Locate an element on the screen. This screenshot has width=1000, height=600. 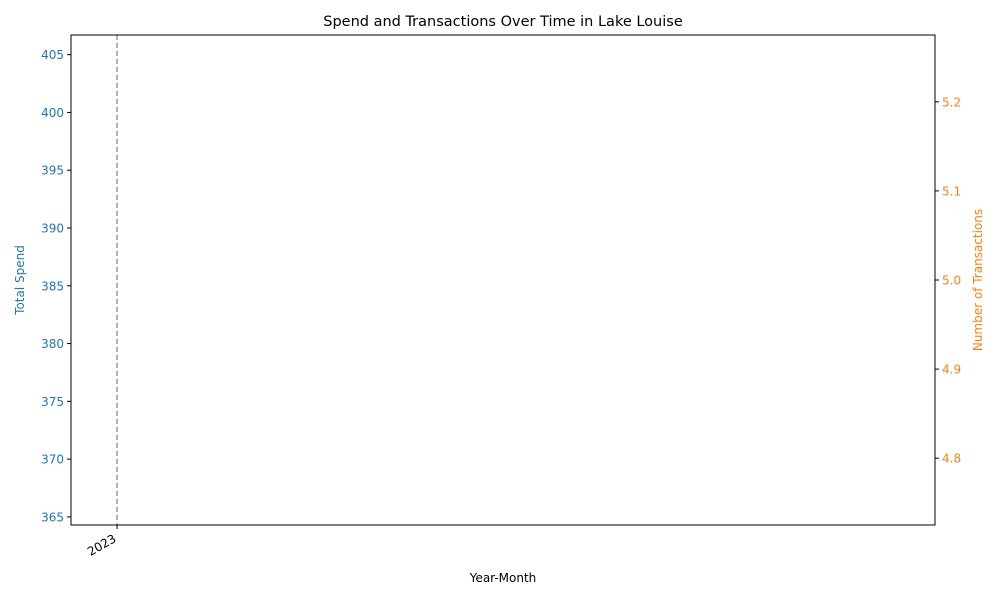
left-axis-ticks: 365 370 375 380 385 390 395 400 405 is located at coordinates (56, 286).